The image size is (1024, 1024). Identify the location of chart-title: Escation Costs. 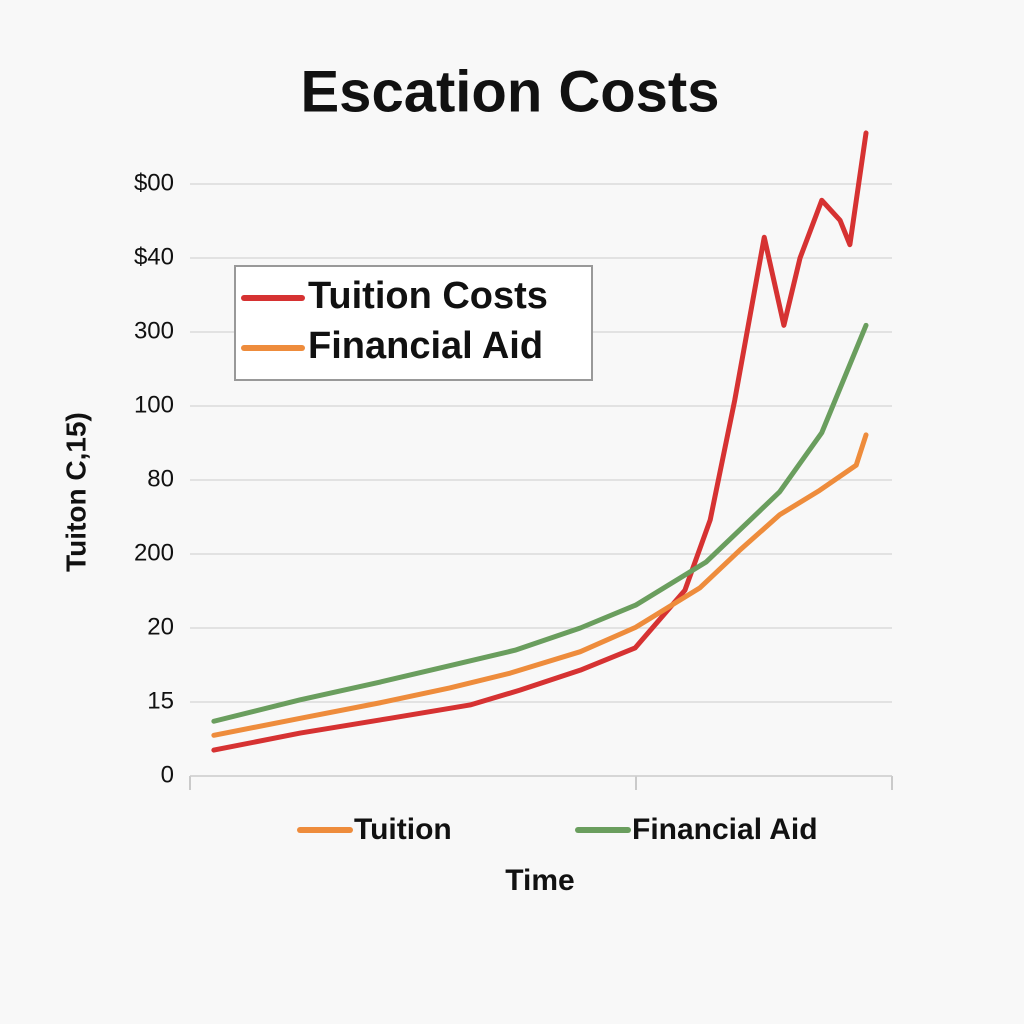
(510, 91).